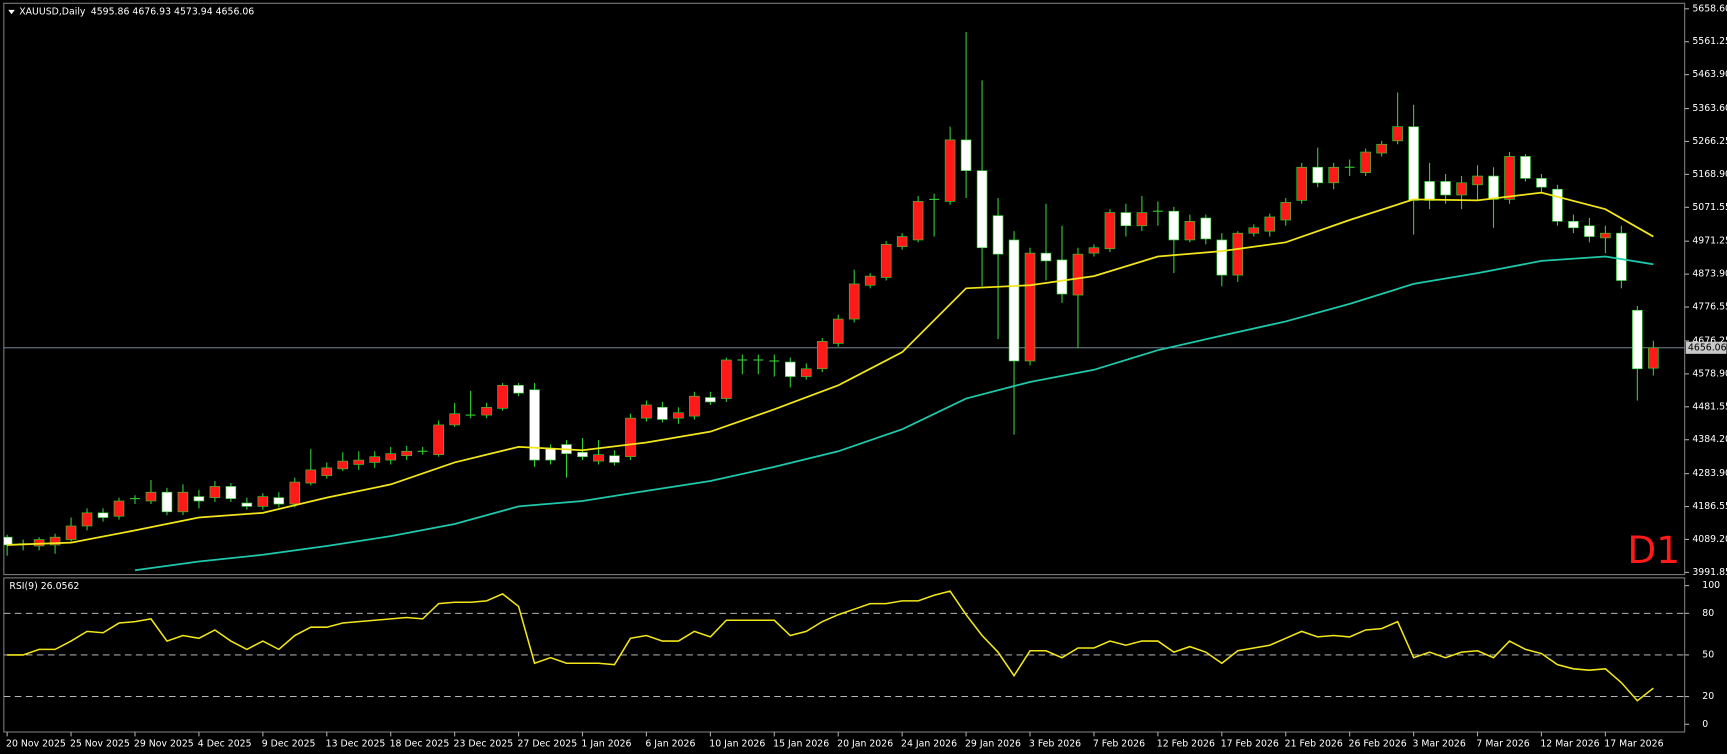 This screenshot has height=754, width=1727. I want to click on rsi-y-tick-label: 50, so click(1708, 654).